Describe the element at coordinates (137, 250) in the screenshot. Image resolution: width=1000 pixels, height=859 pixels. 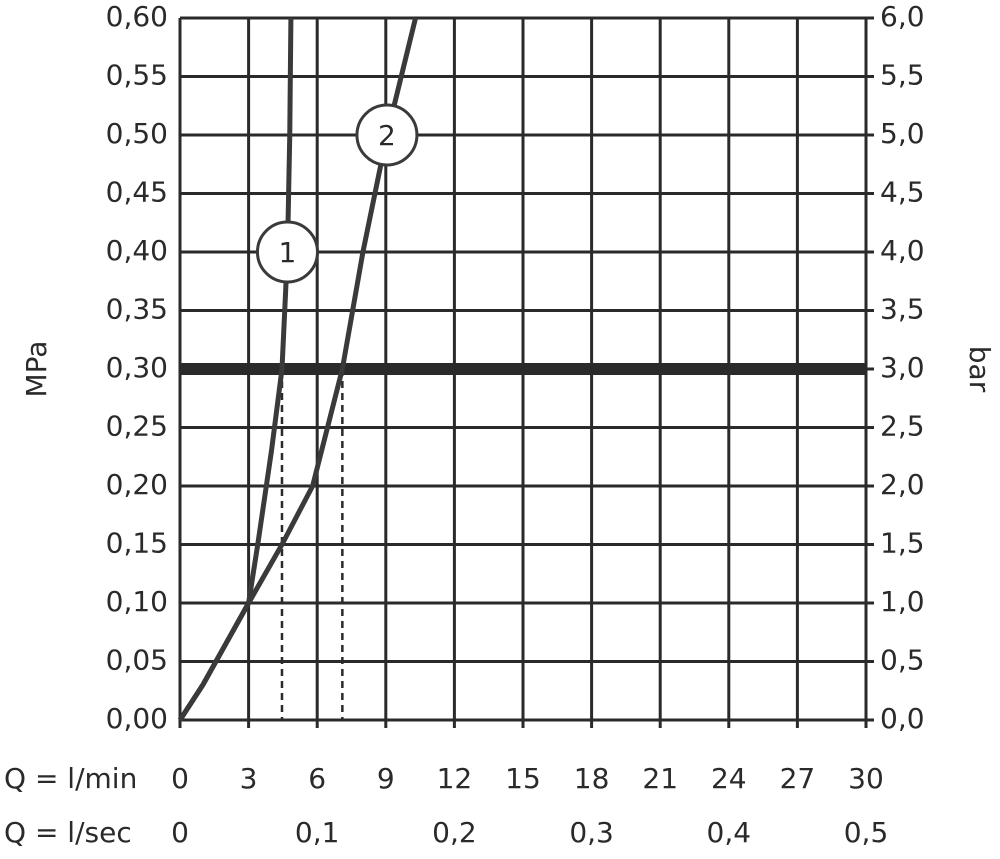
I see `y-tick-label: 0,40` at that location.